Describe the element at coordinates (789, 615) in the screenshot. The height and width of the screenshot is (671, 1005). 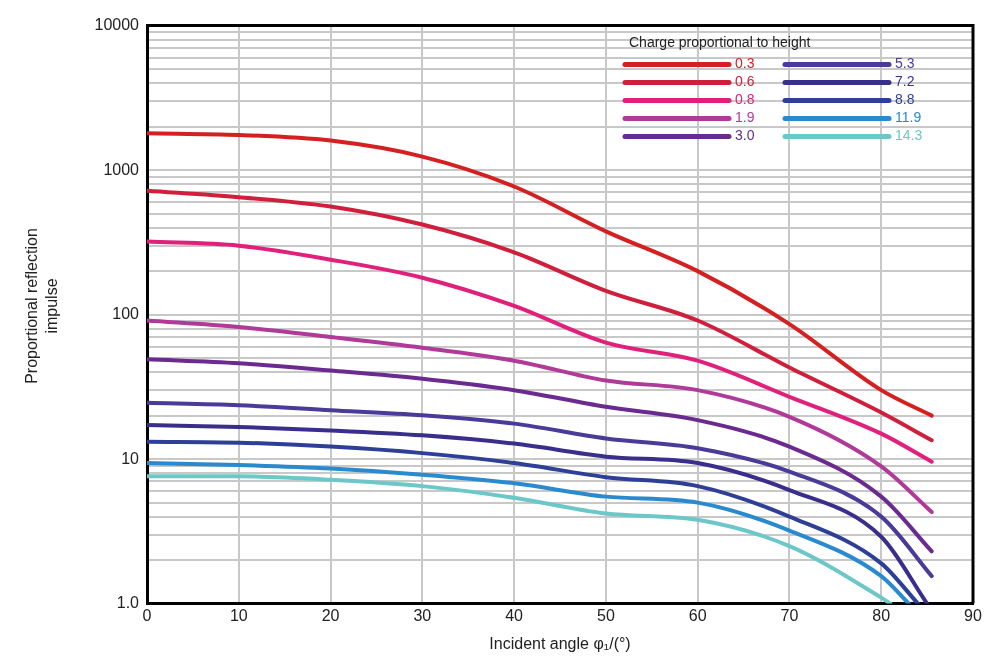
I see `x-tick-label: 70` at that location.